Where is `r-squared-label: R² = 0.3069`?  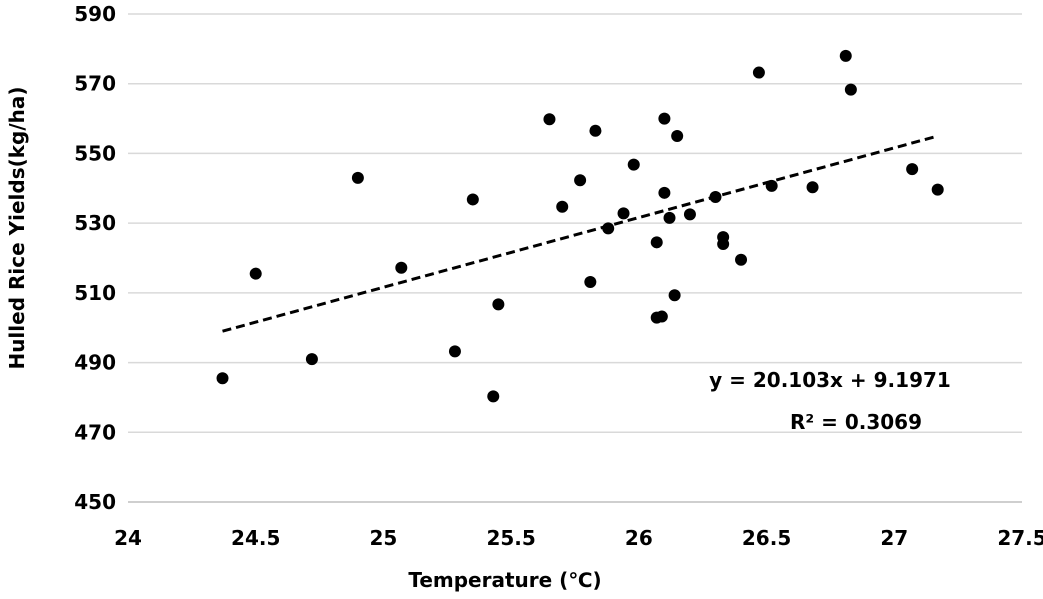
r-squared-label: R² = 0.3069 is located at coordinates (856, 422).